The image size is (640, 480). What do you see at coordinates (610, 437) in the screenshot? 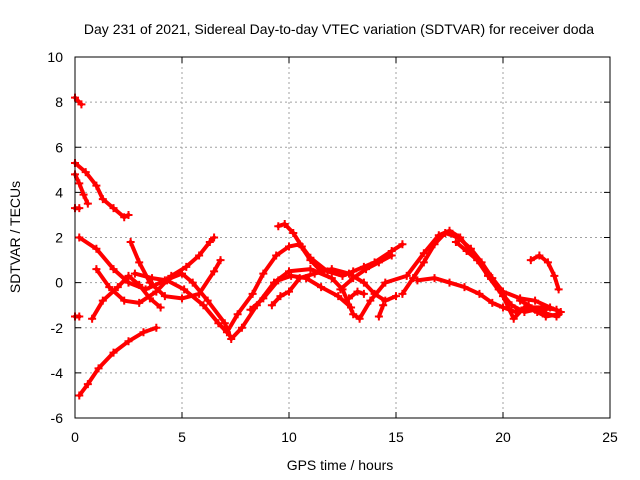
I see `x-tick-label: 25` at bounding box center [610, 437].